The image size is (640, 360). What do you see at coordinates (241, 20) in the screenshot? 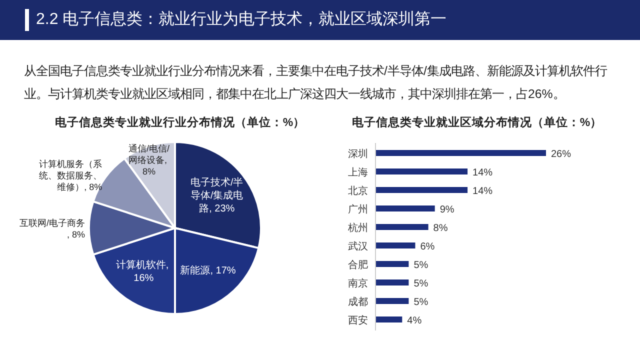
I see `text: 2.2 电子信息类：就业行业为电子技术，就业区域深圳第一` at bounding box center [241, 20].